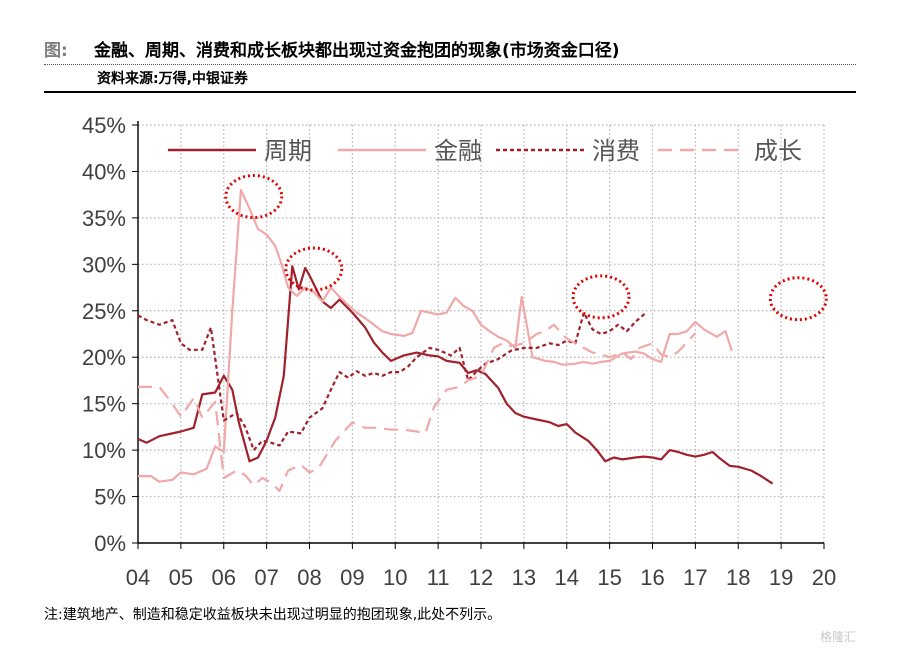  I want to click on title-prefix: 图:, so click(56, 51).